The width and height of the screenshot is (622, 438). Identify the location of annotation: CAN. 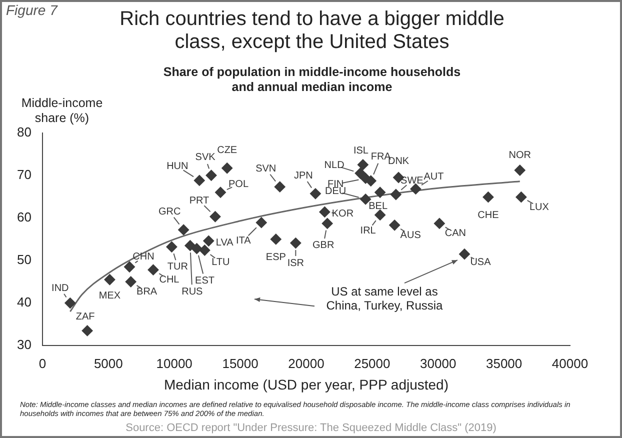
(455, 234).